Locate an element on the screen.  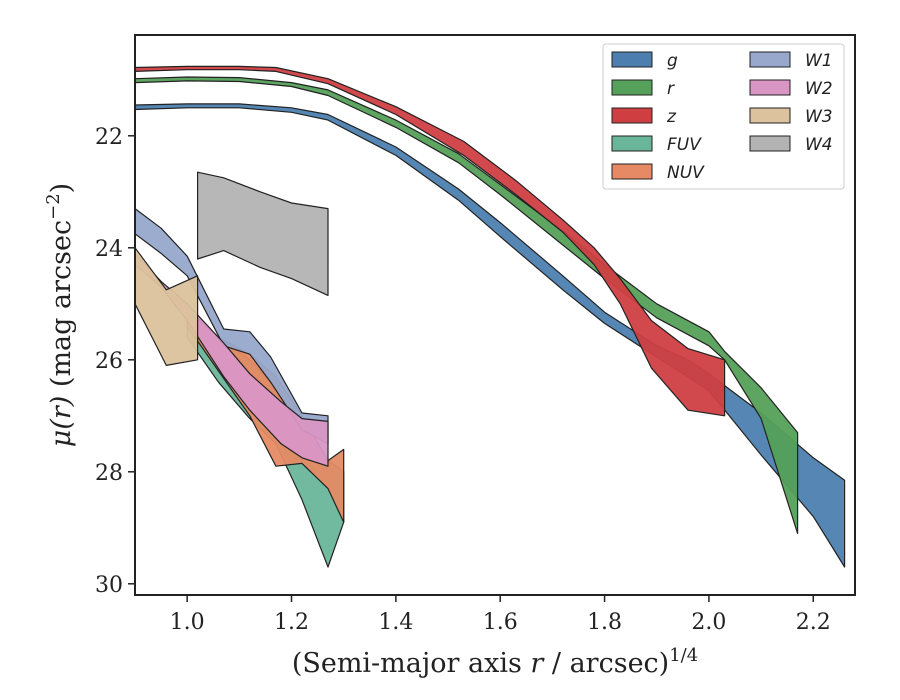
y-tick-label: 30 is located at coordinates (109, 585).